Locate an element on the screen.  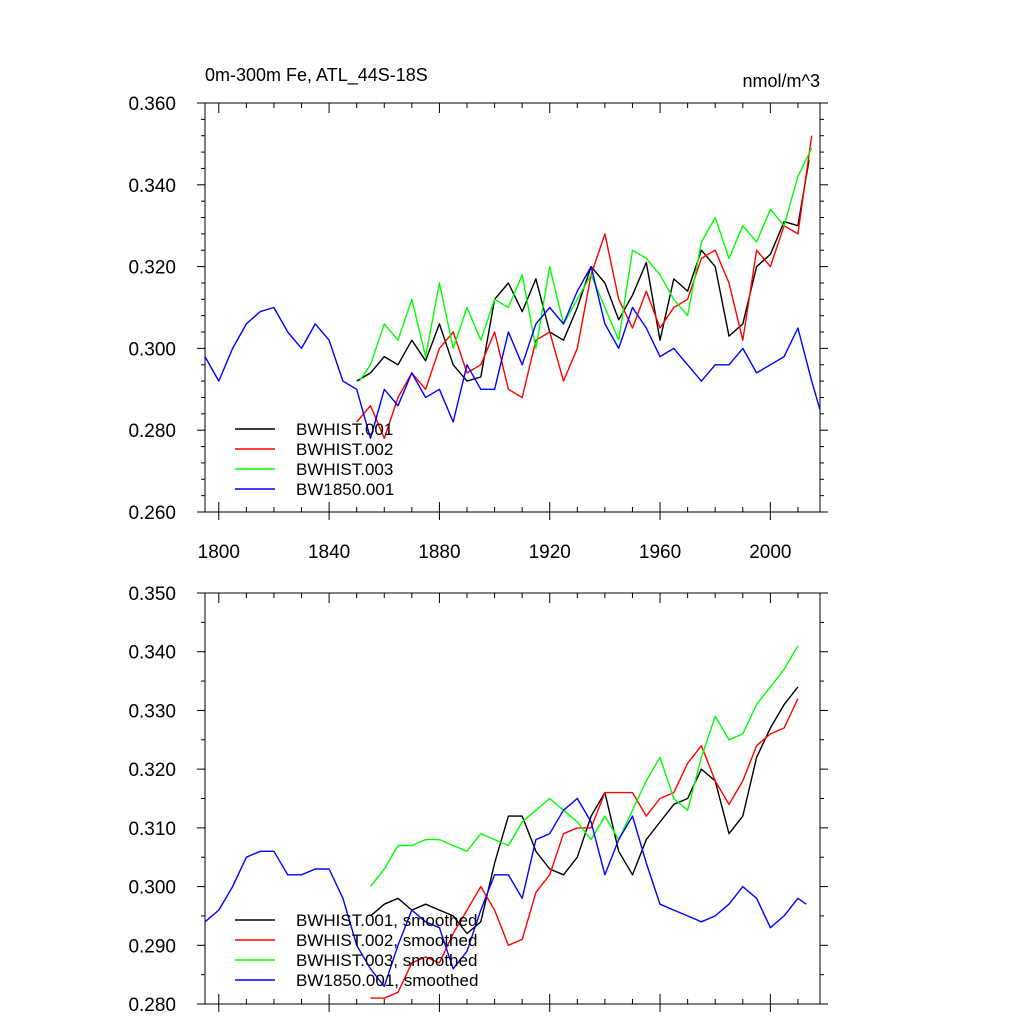
series-line-bwhist-002-smoothed is located at coordinates (584, 848).